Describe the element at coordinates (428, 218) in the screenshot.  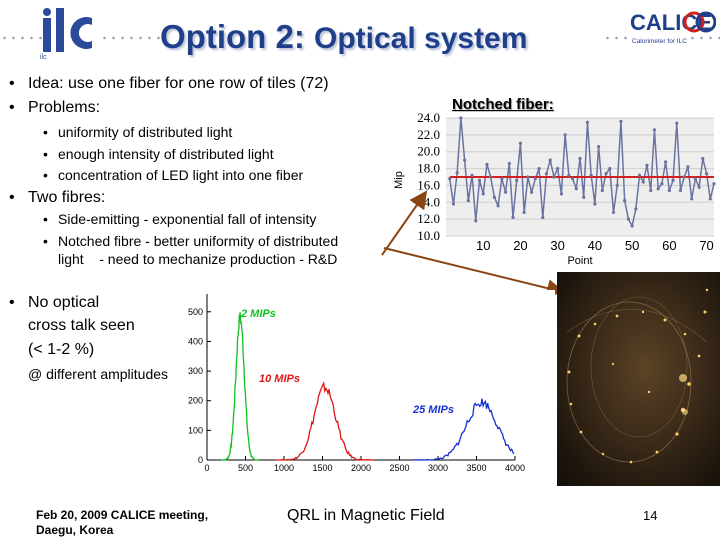
I see `notched-y-tick-label: 12.0` at that location.